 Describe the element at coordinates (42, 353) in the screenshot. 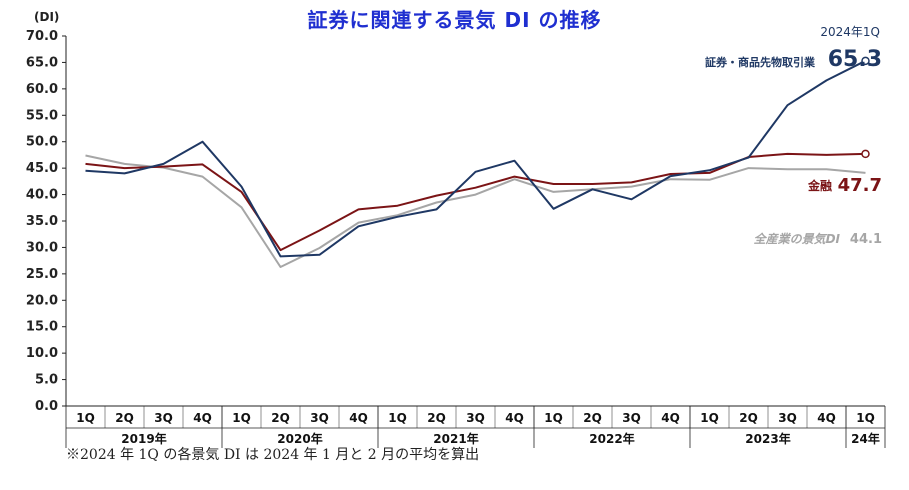

I see `y-tick-label: 10.0` at that location.